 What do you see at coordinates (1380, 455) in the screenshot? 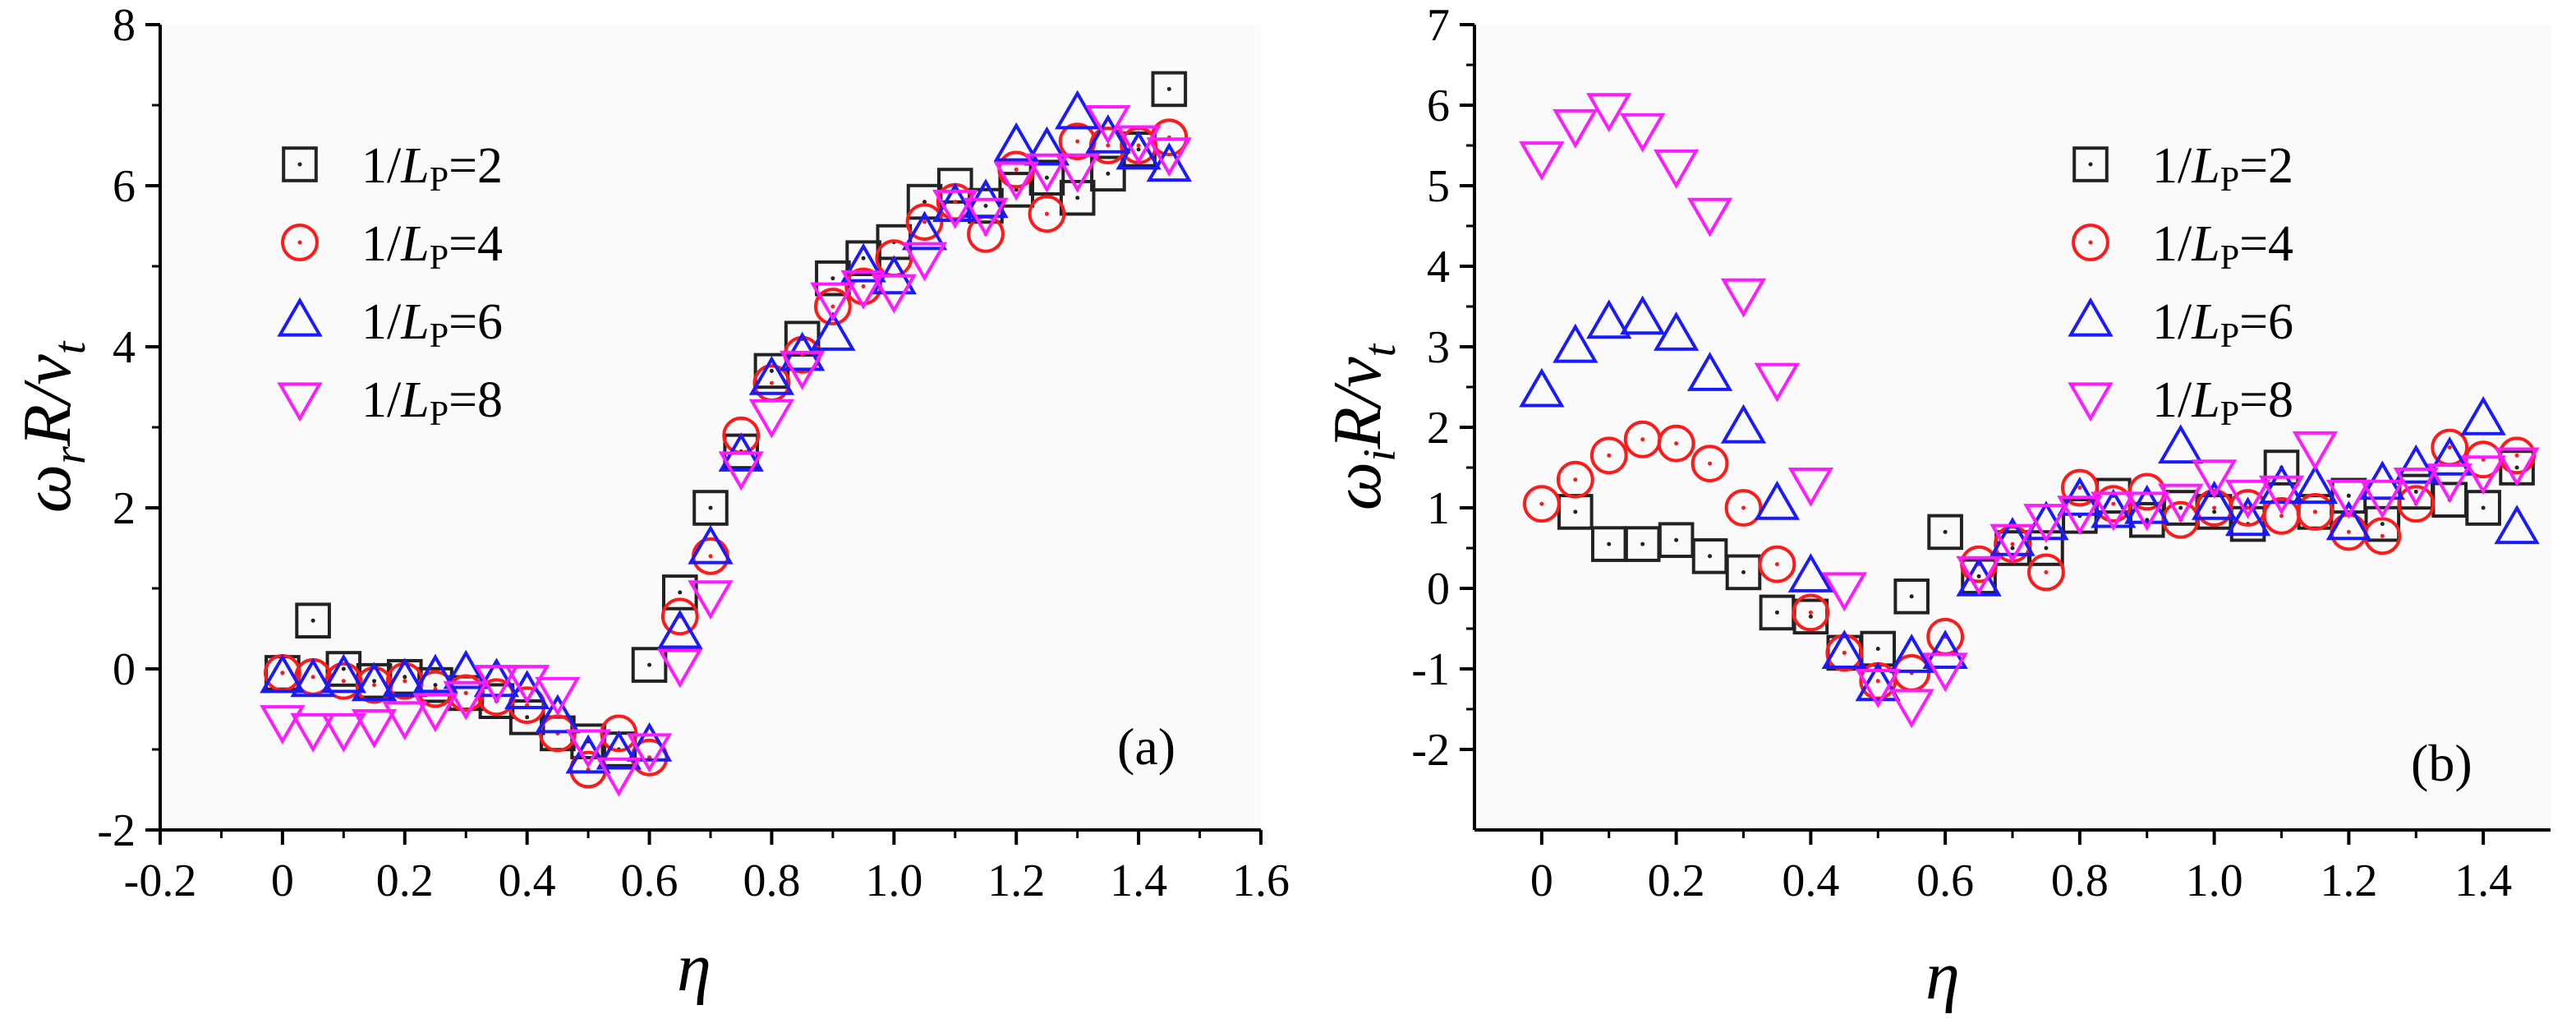
I see `y-axis-title-sub1: i` at bounding box center [1380, 455].